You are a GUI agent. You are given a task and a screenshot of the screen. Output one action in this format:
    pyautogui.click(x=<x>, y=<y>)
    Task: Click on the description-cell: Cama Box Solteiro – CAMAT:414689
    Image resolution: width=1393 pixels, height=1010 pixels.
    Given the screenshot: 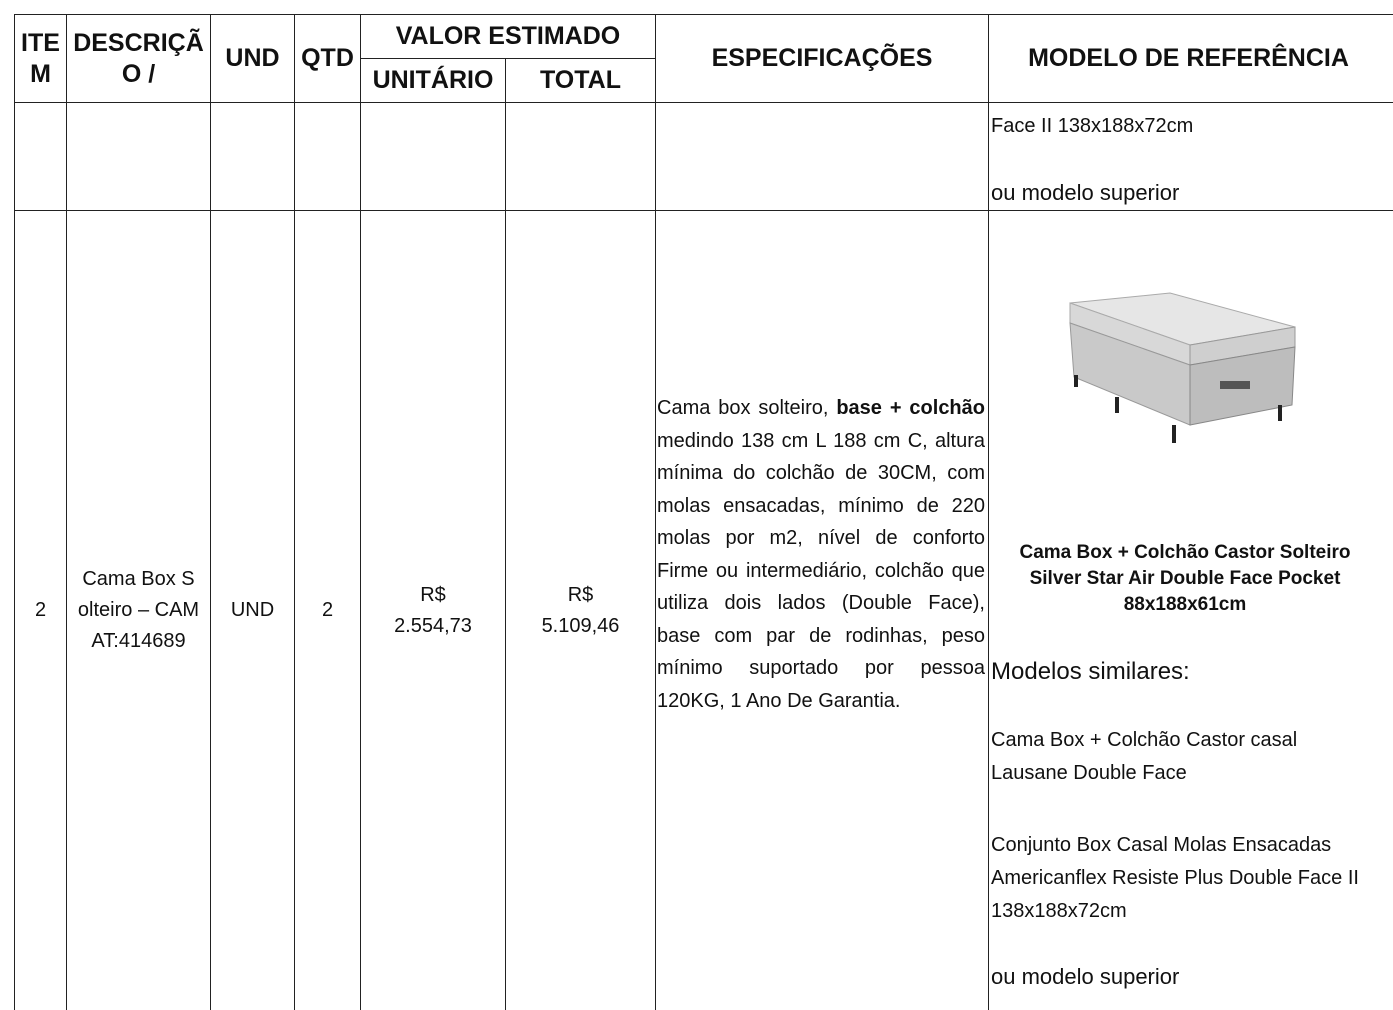 What is the action you would take?
    pyautogui.click(x=138, y=610)
    